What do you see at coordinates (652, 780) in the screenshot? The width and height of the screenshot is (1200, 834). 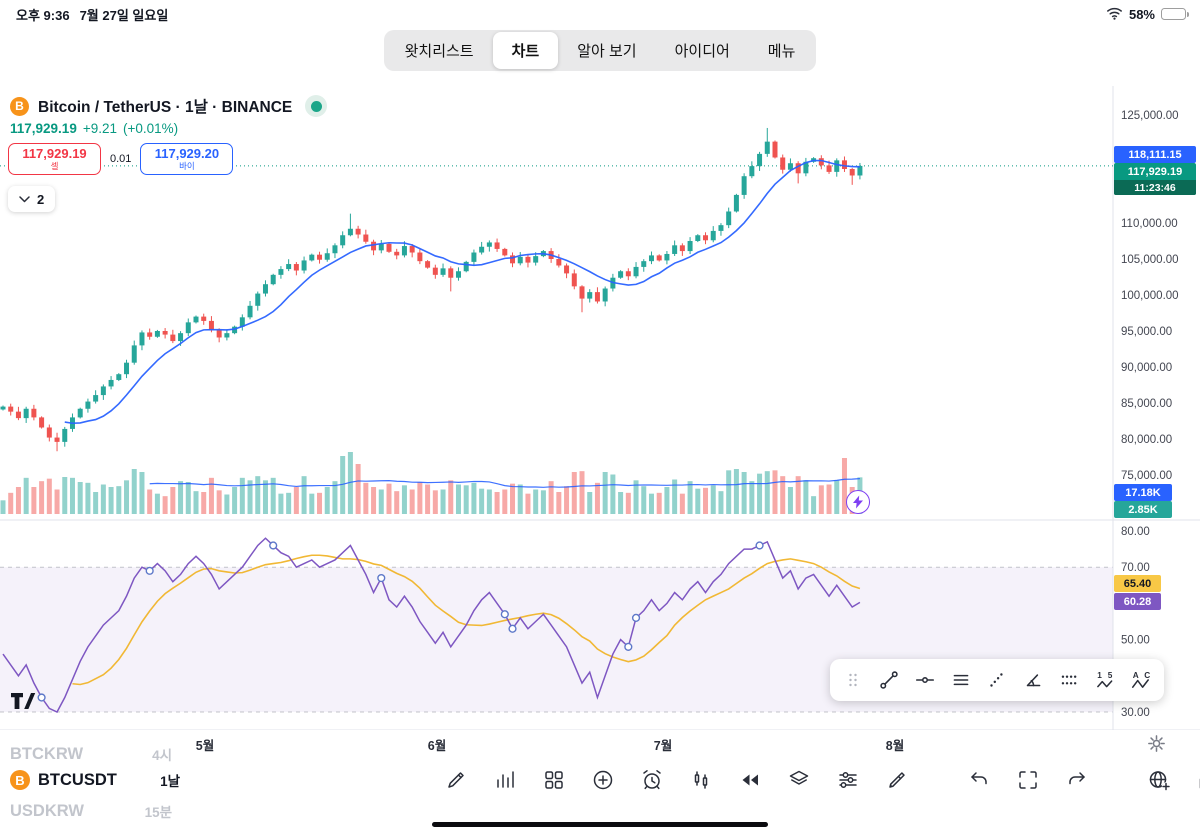 I see `alert-icon` at bounding box center [652, 780].